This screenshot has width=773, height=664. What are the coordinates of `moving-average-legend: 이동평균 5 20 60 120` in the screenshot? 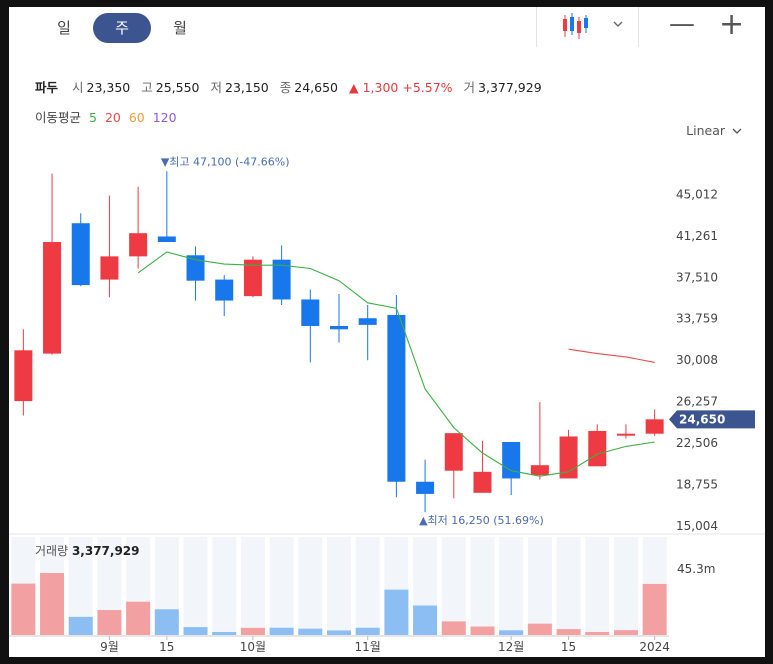 It's located at (108, 116).